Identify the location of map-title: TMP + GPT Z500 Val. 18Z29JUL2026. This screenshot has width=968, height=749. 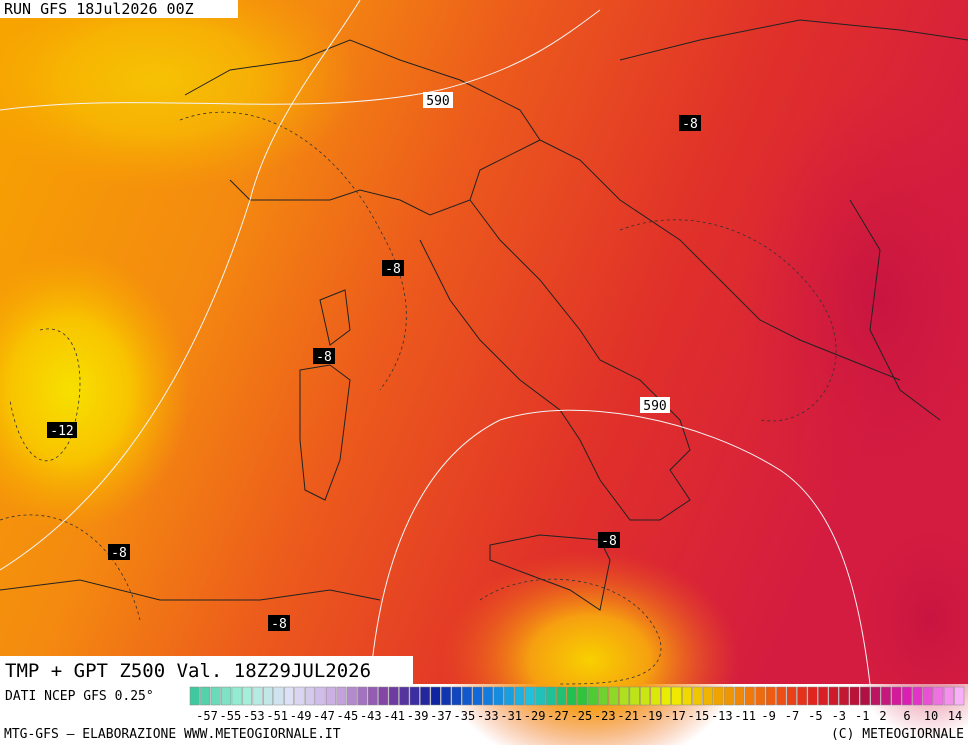
(188, 671).